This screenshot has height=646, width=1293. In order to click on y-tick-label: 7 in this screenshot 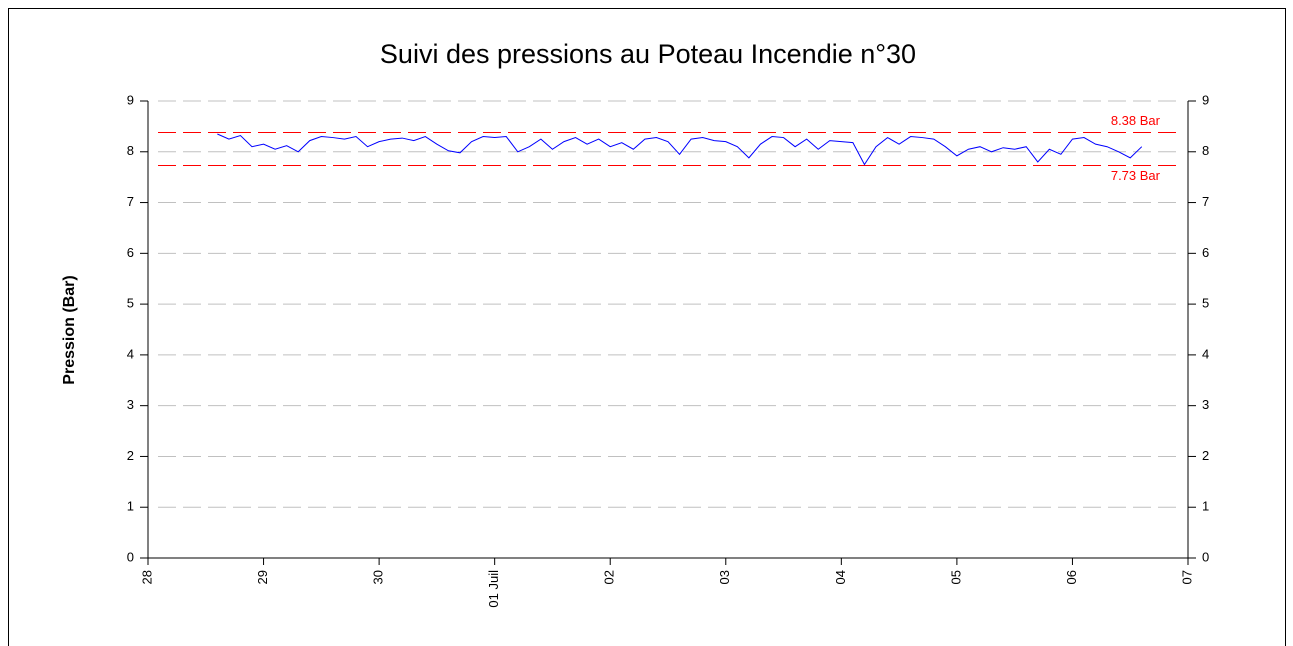, I will do `click(130, 201)`.